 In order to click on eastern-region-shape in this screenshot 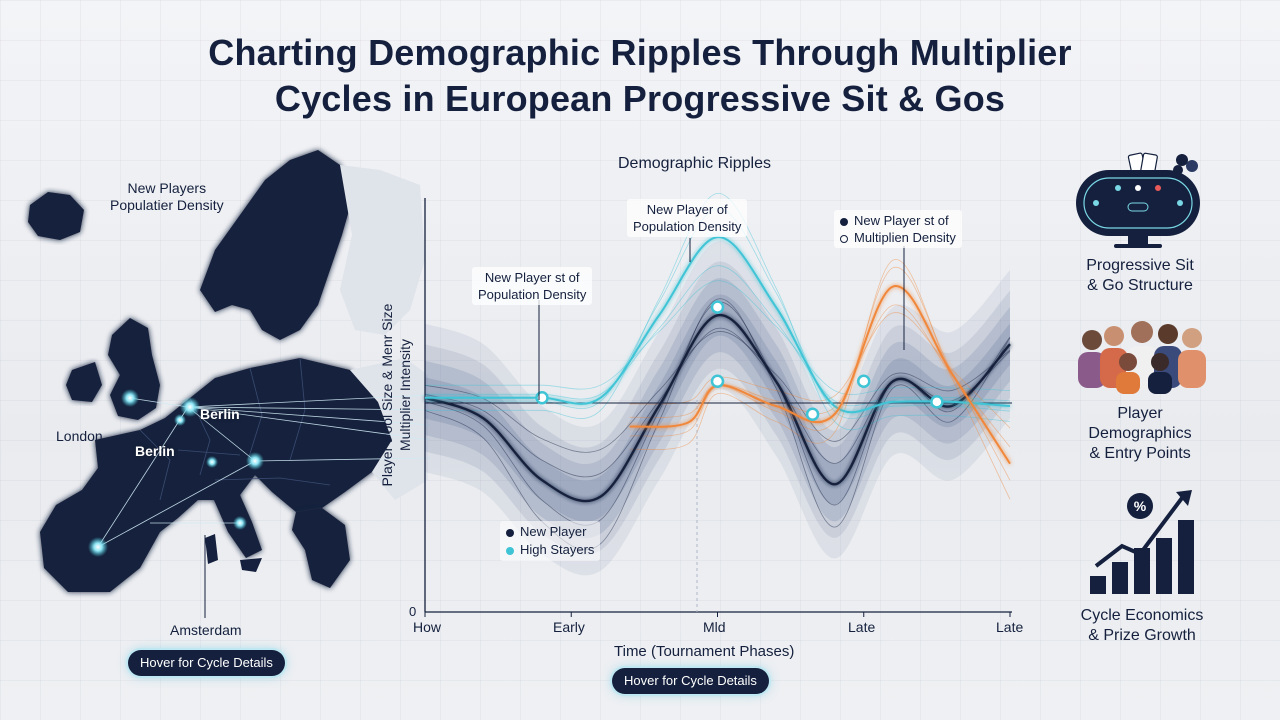, I will do `click(389, 429)`.